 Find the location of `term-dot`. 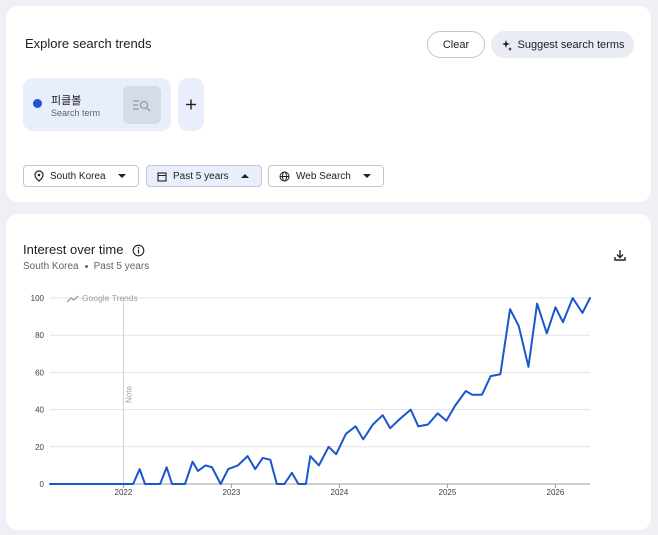

term-dot is located at coordinates (37, 103).